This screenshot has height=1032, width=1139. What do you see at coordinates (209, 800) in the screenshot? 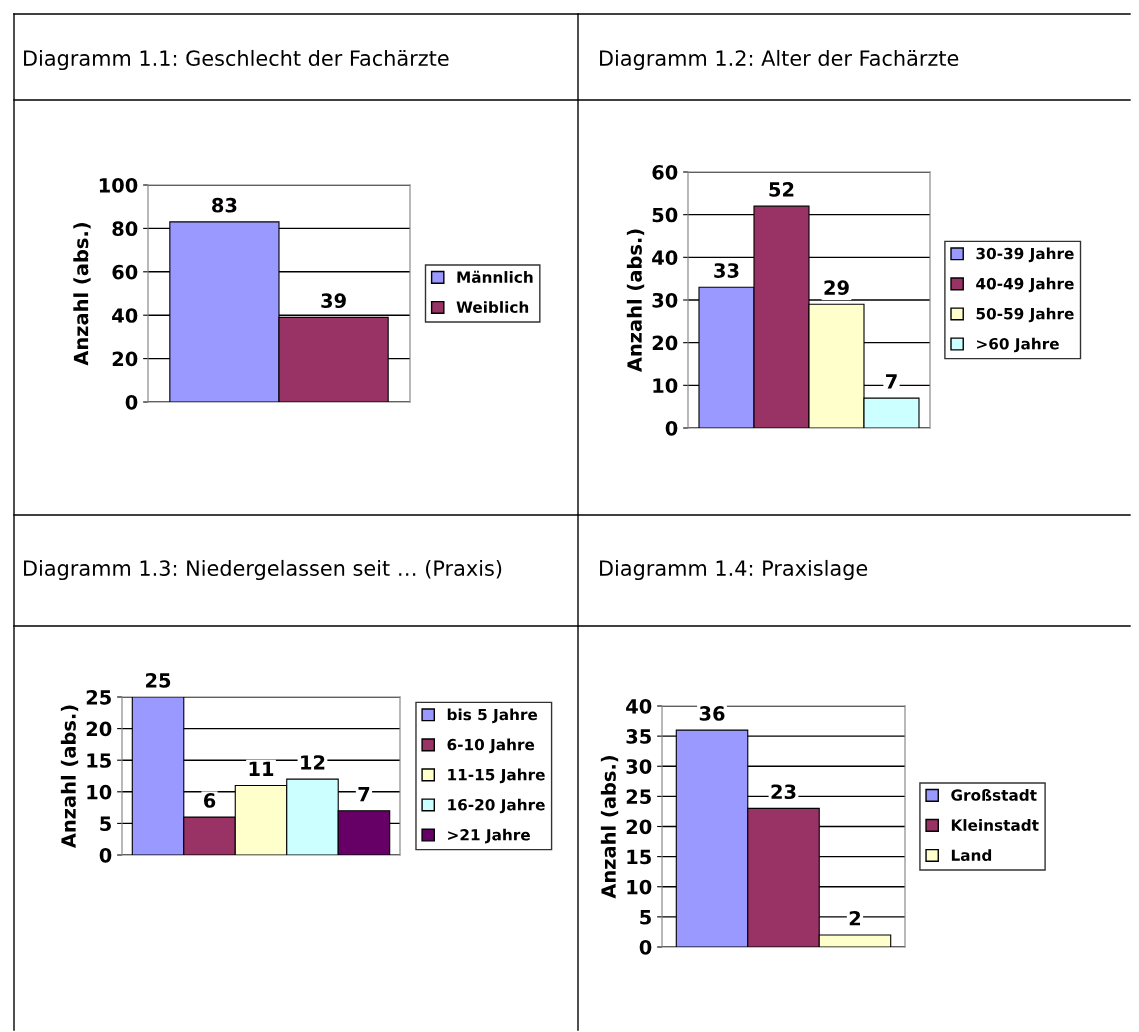
I see `data-label: 6` at bounding box center [209, 800].